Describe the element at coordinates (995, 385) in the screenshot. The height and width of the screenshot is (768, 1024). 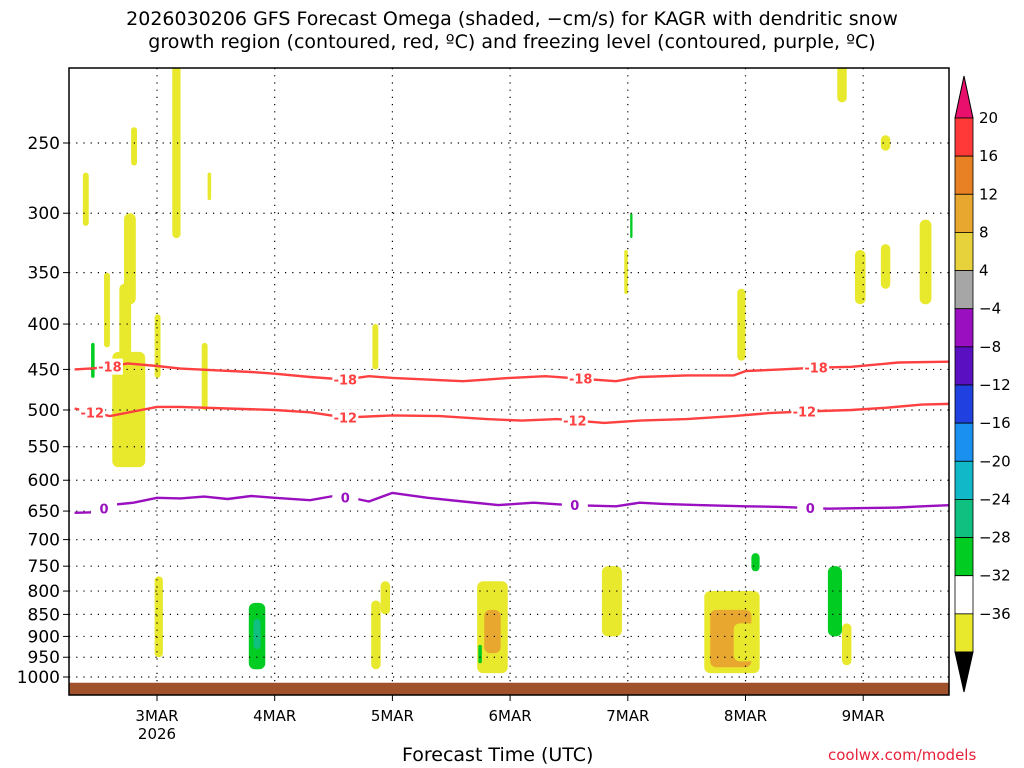
I see `colorbar-label: −12` at that location.